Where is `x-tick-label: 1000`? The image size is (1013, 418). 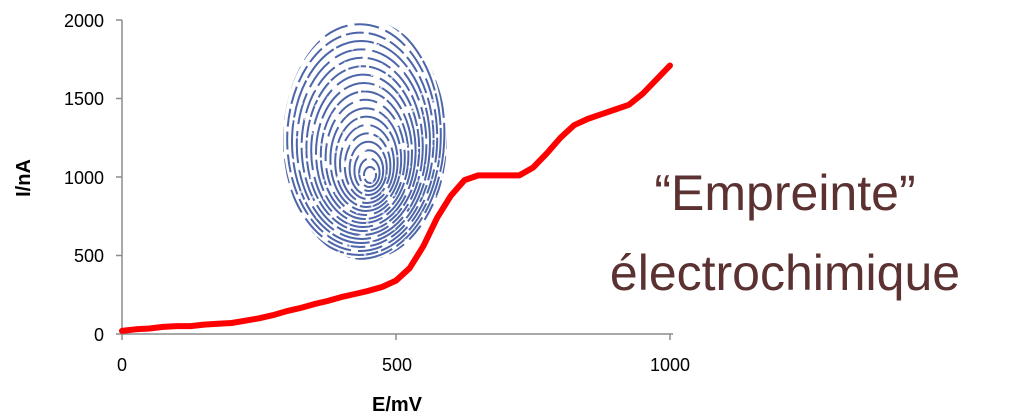
x-tick-label: 1000 is located at coordinates (670, 365).